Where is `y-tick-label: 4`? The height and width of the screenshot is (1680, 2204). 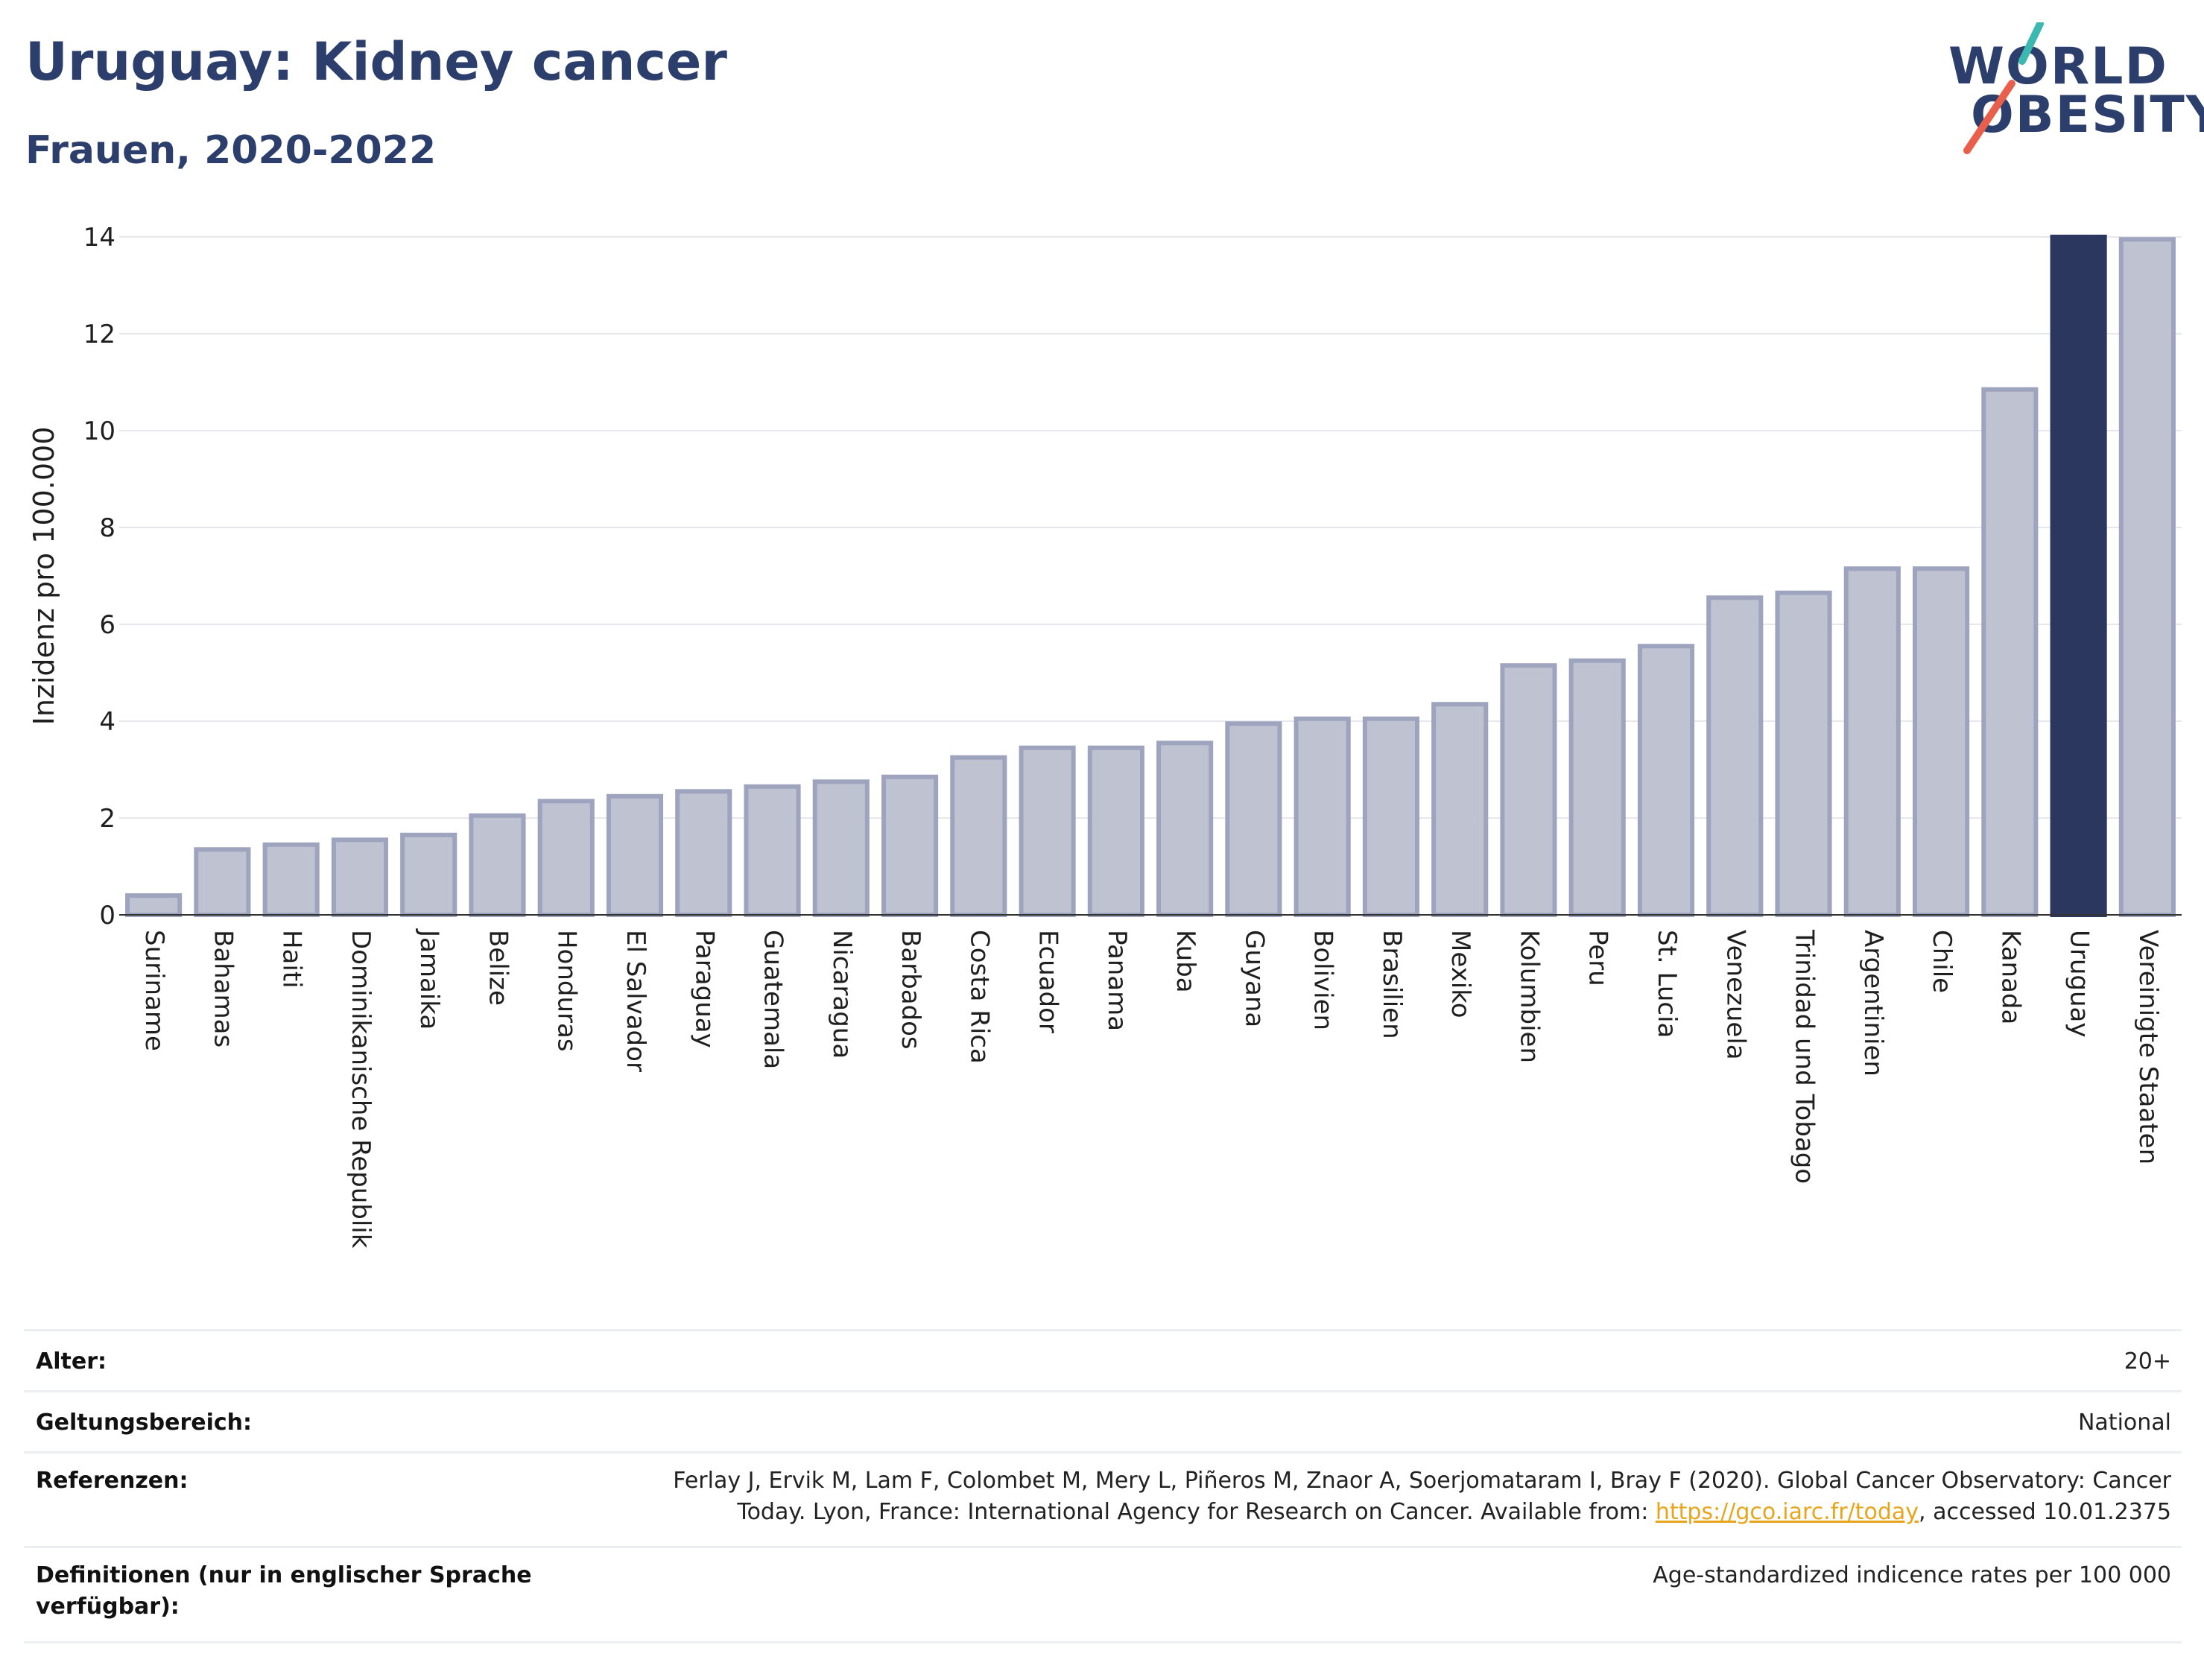
y-tick-label: 4 is located at coordinates (107, 722).